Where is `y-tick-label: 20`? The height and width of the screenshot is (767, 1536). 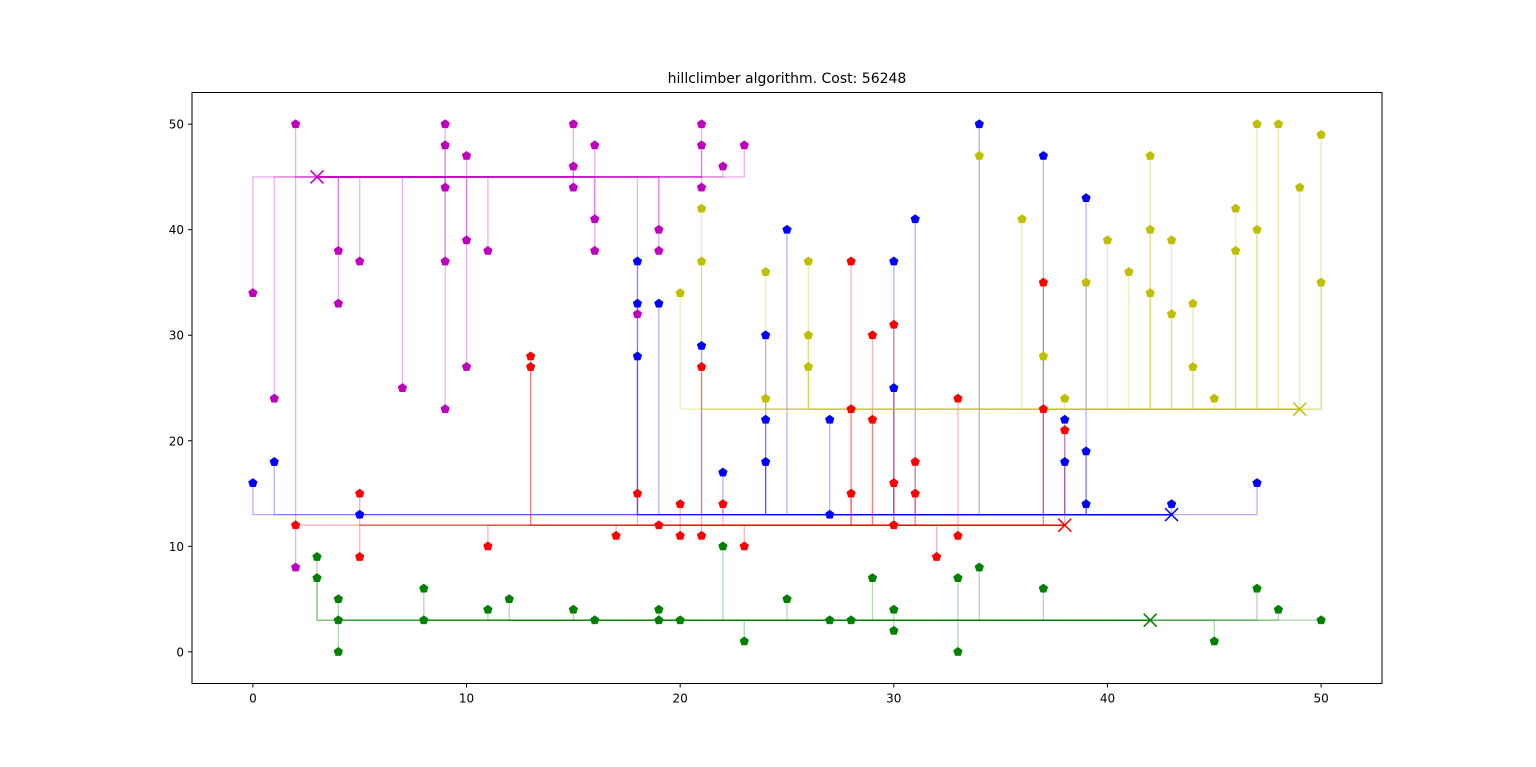 y-tick-label: 20 is located at coordinates (176, 441).